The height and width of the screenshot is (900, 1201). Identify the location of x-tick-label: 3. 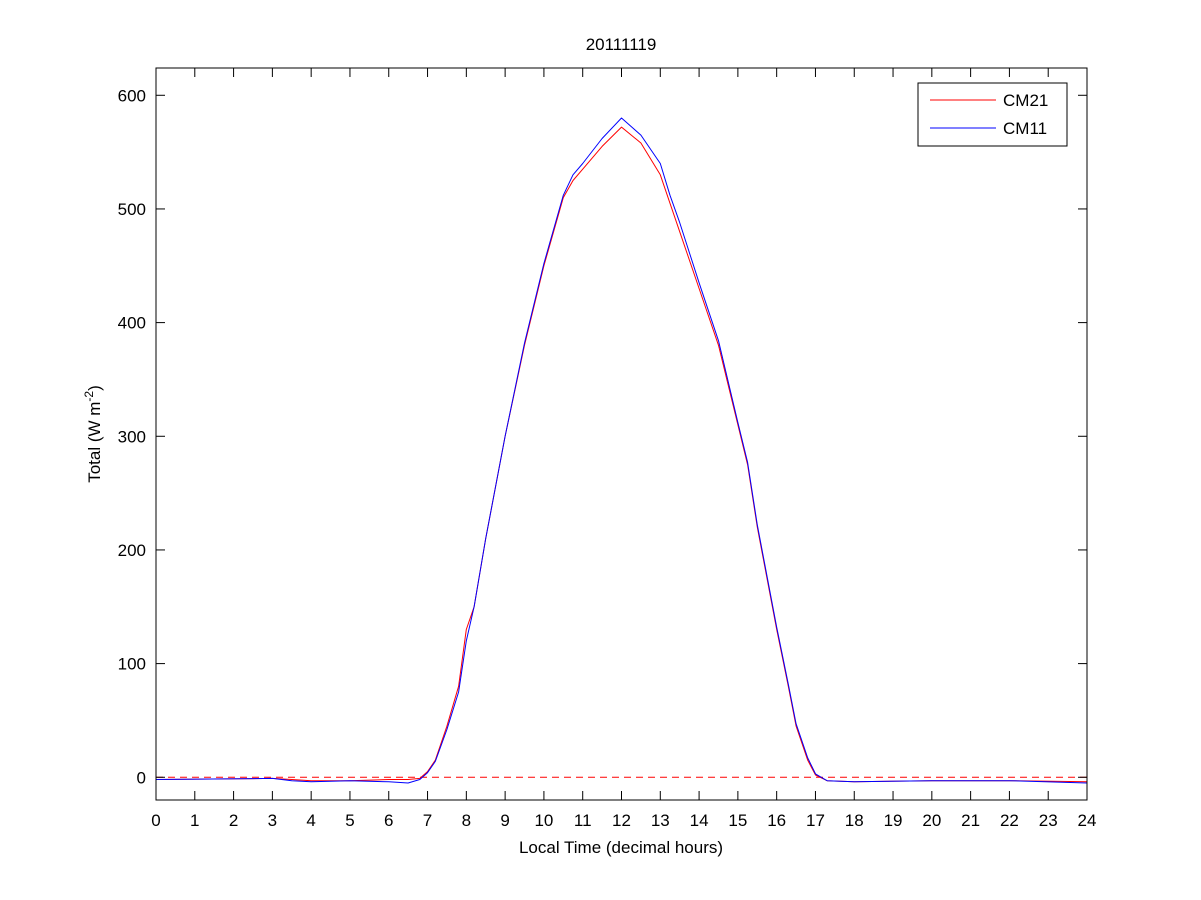
(272, 820).